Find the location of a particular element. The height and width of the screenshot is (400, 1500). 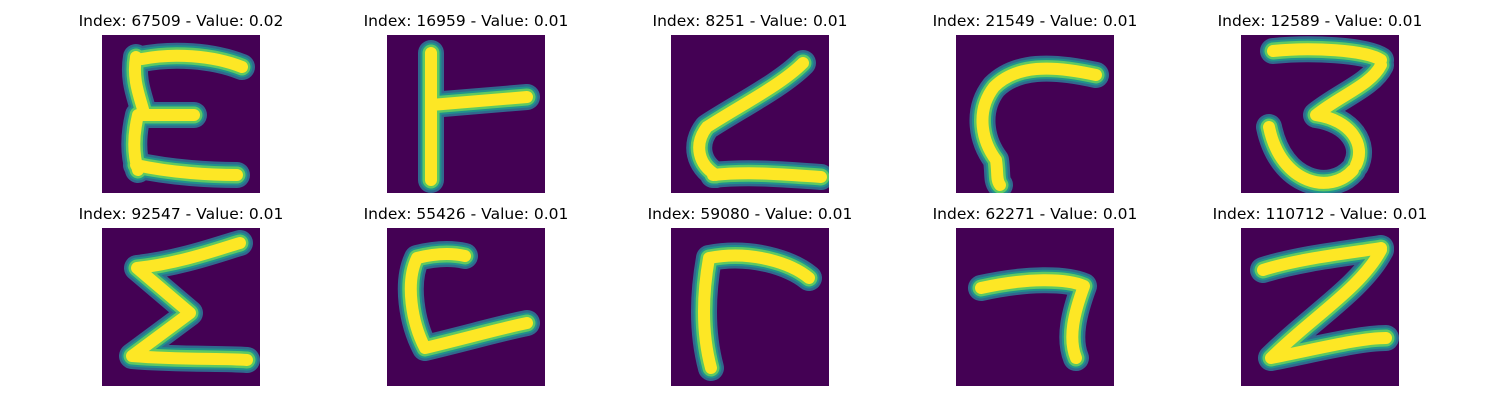

panel-title: Index: 62271 - Value: 0.01 is located at coordinates (1035, 214).